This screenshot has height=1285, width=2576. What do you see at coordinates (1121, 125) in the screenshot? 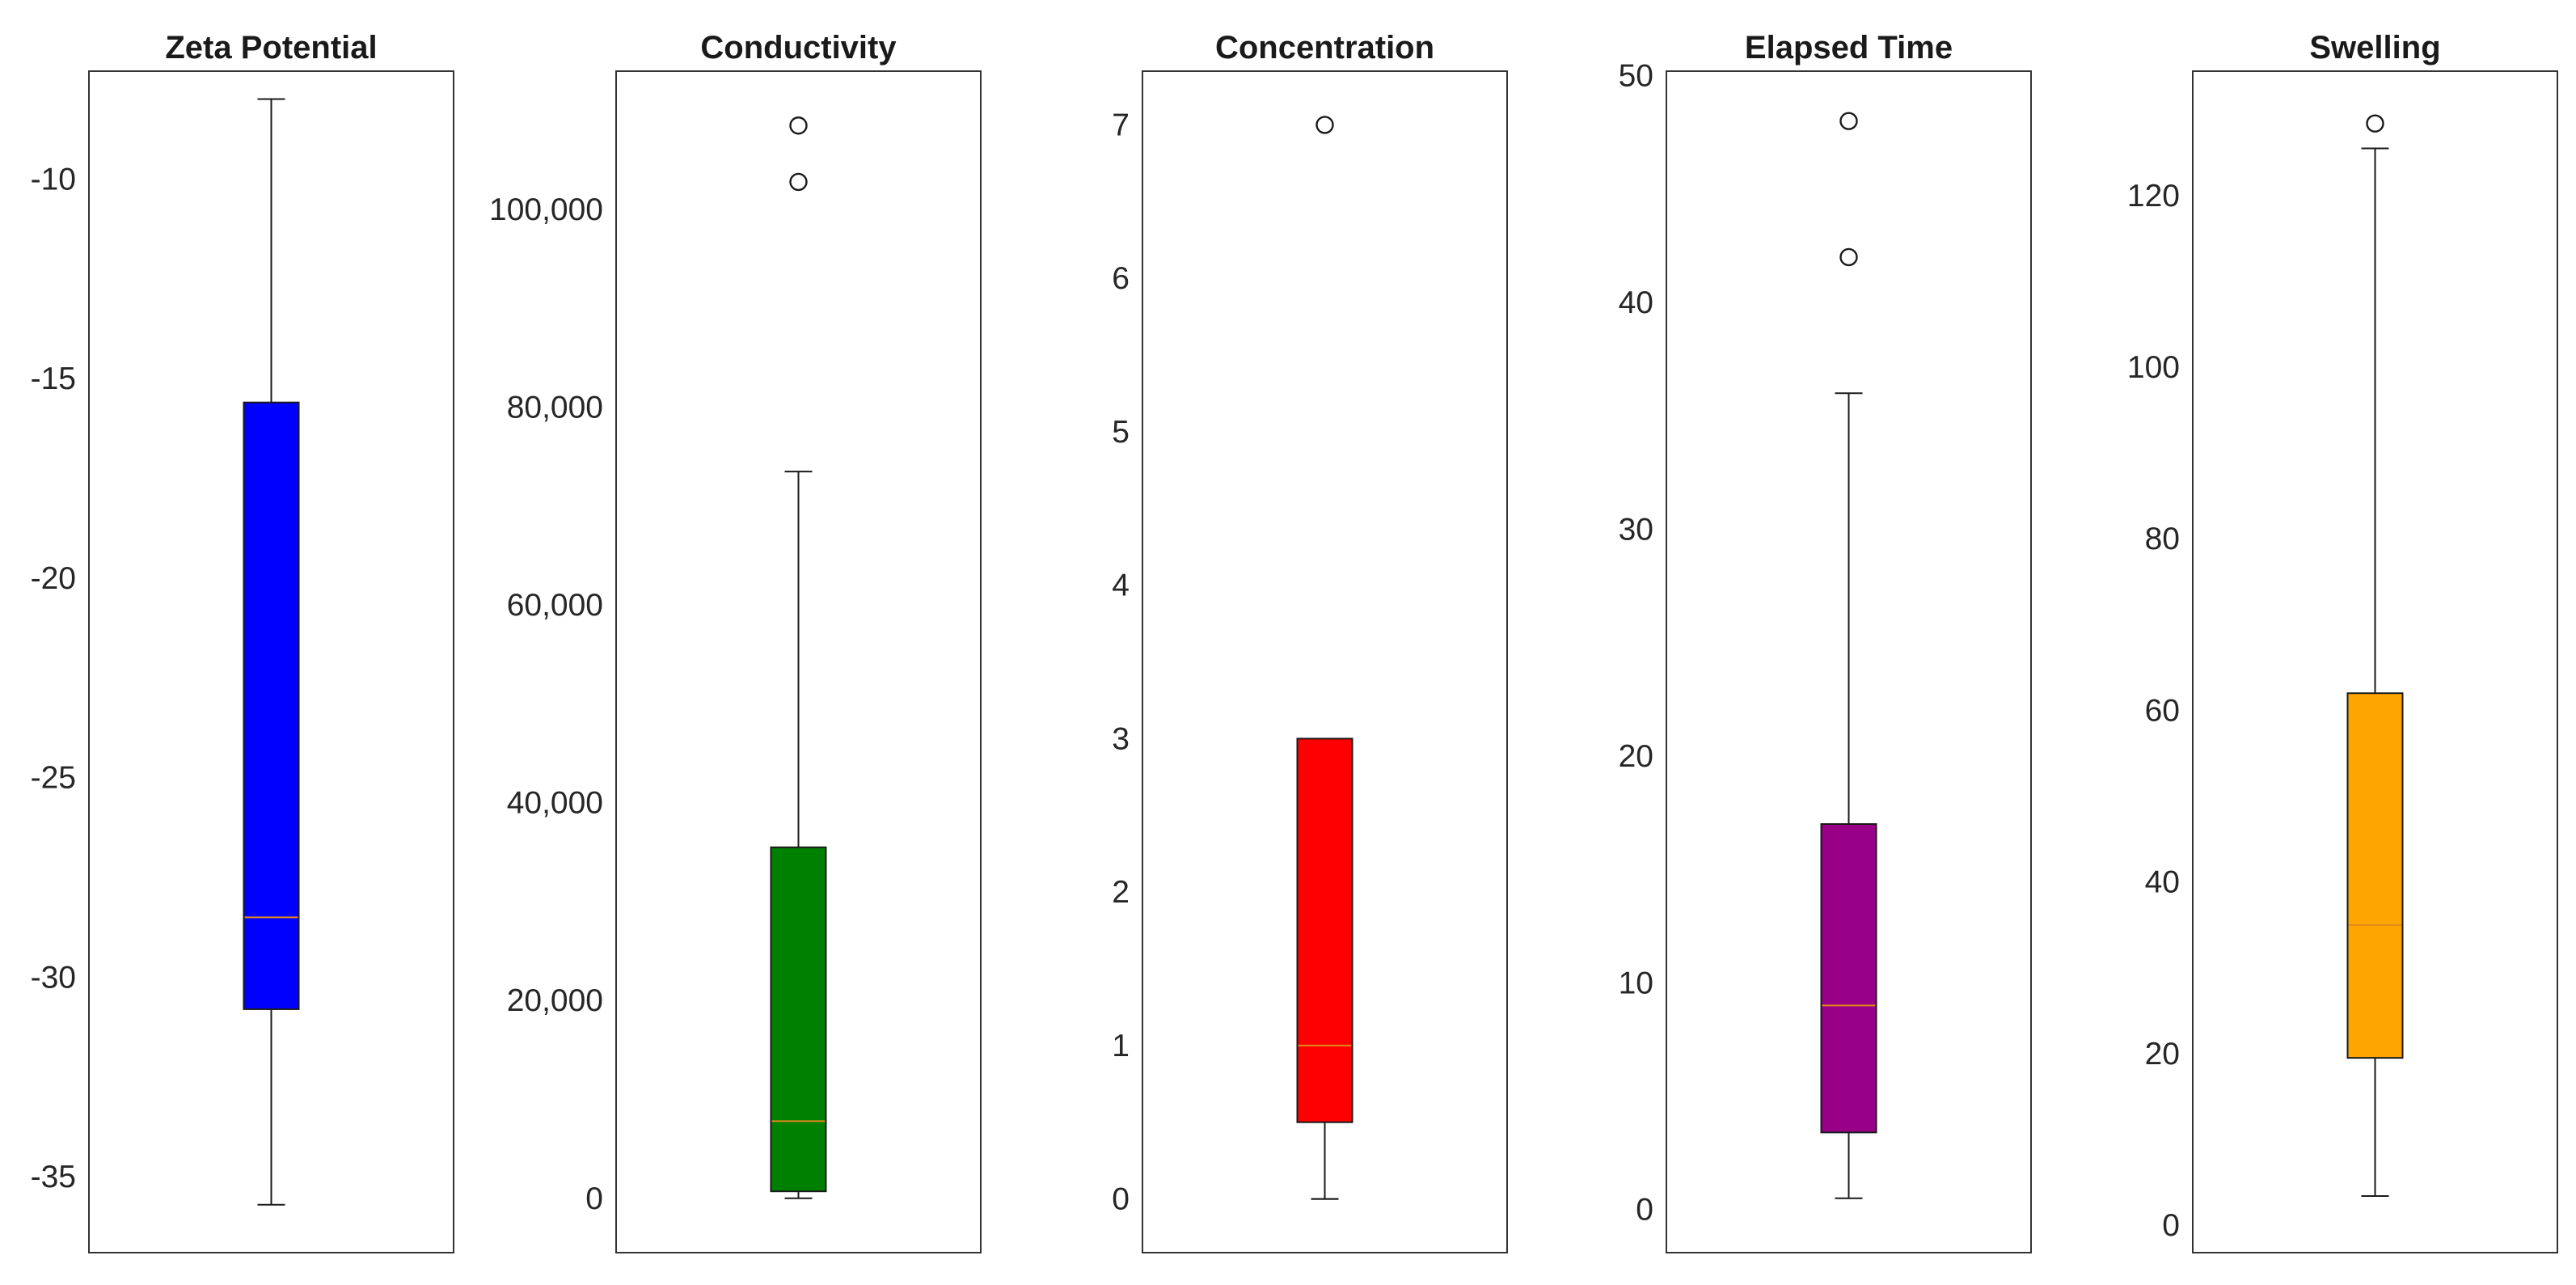
I see `y-tick-label: 7` at bounding box center [1121, 125].